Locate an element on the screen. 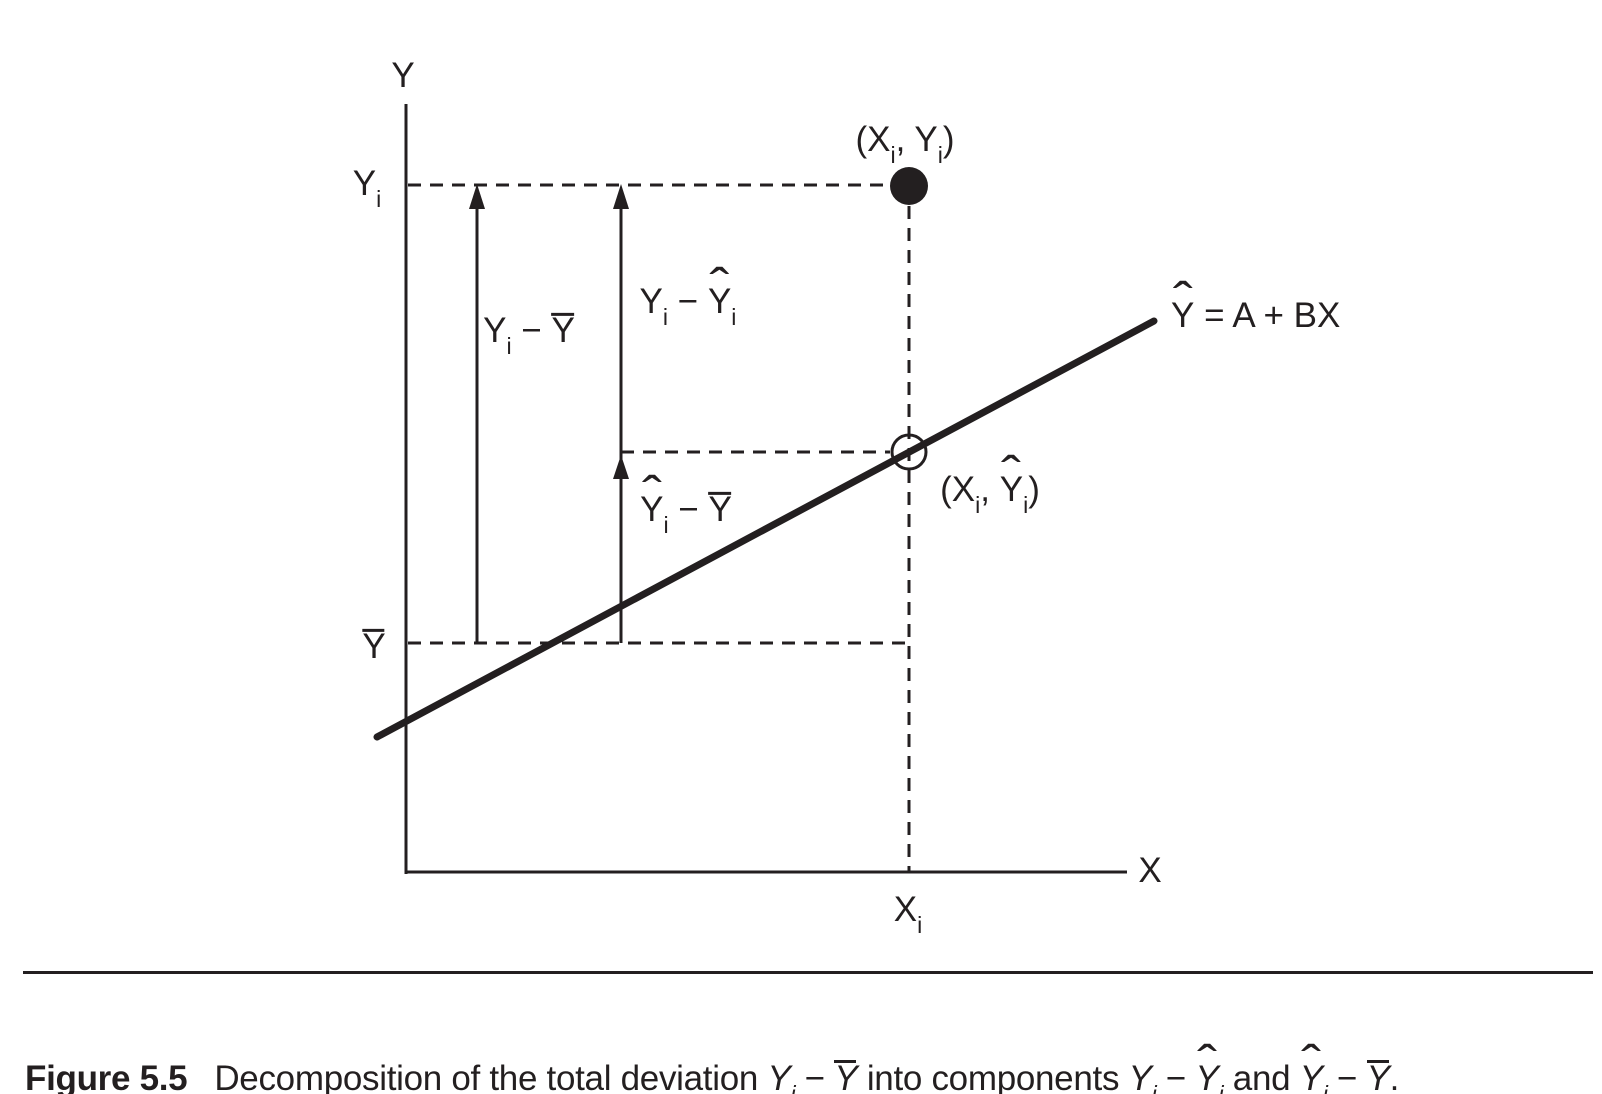  xi-tick-label: Xi is located at coordinates (908, 913).